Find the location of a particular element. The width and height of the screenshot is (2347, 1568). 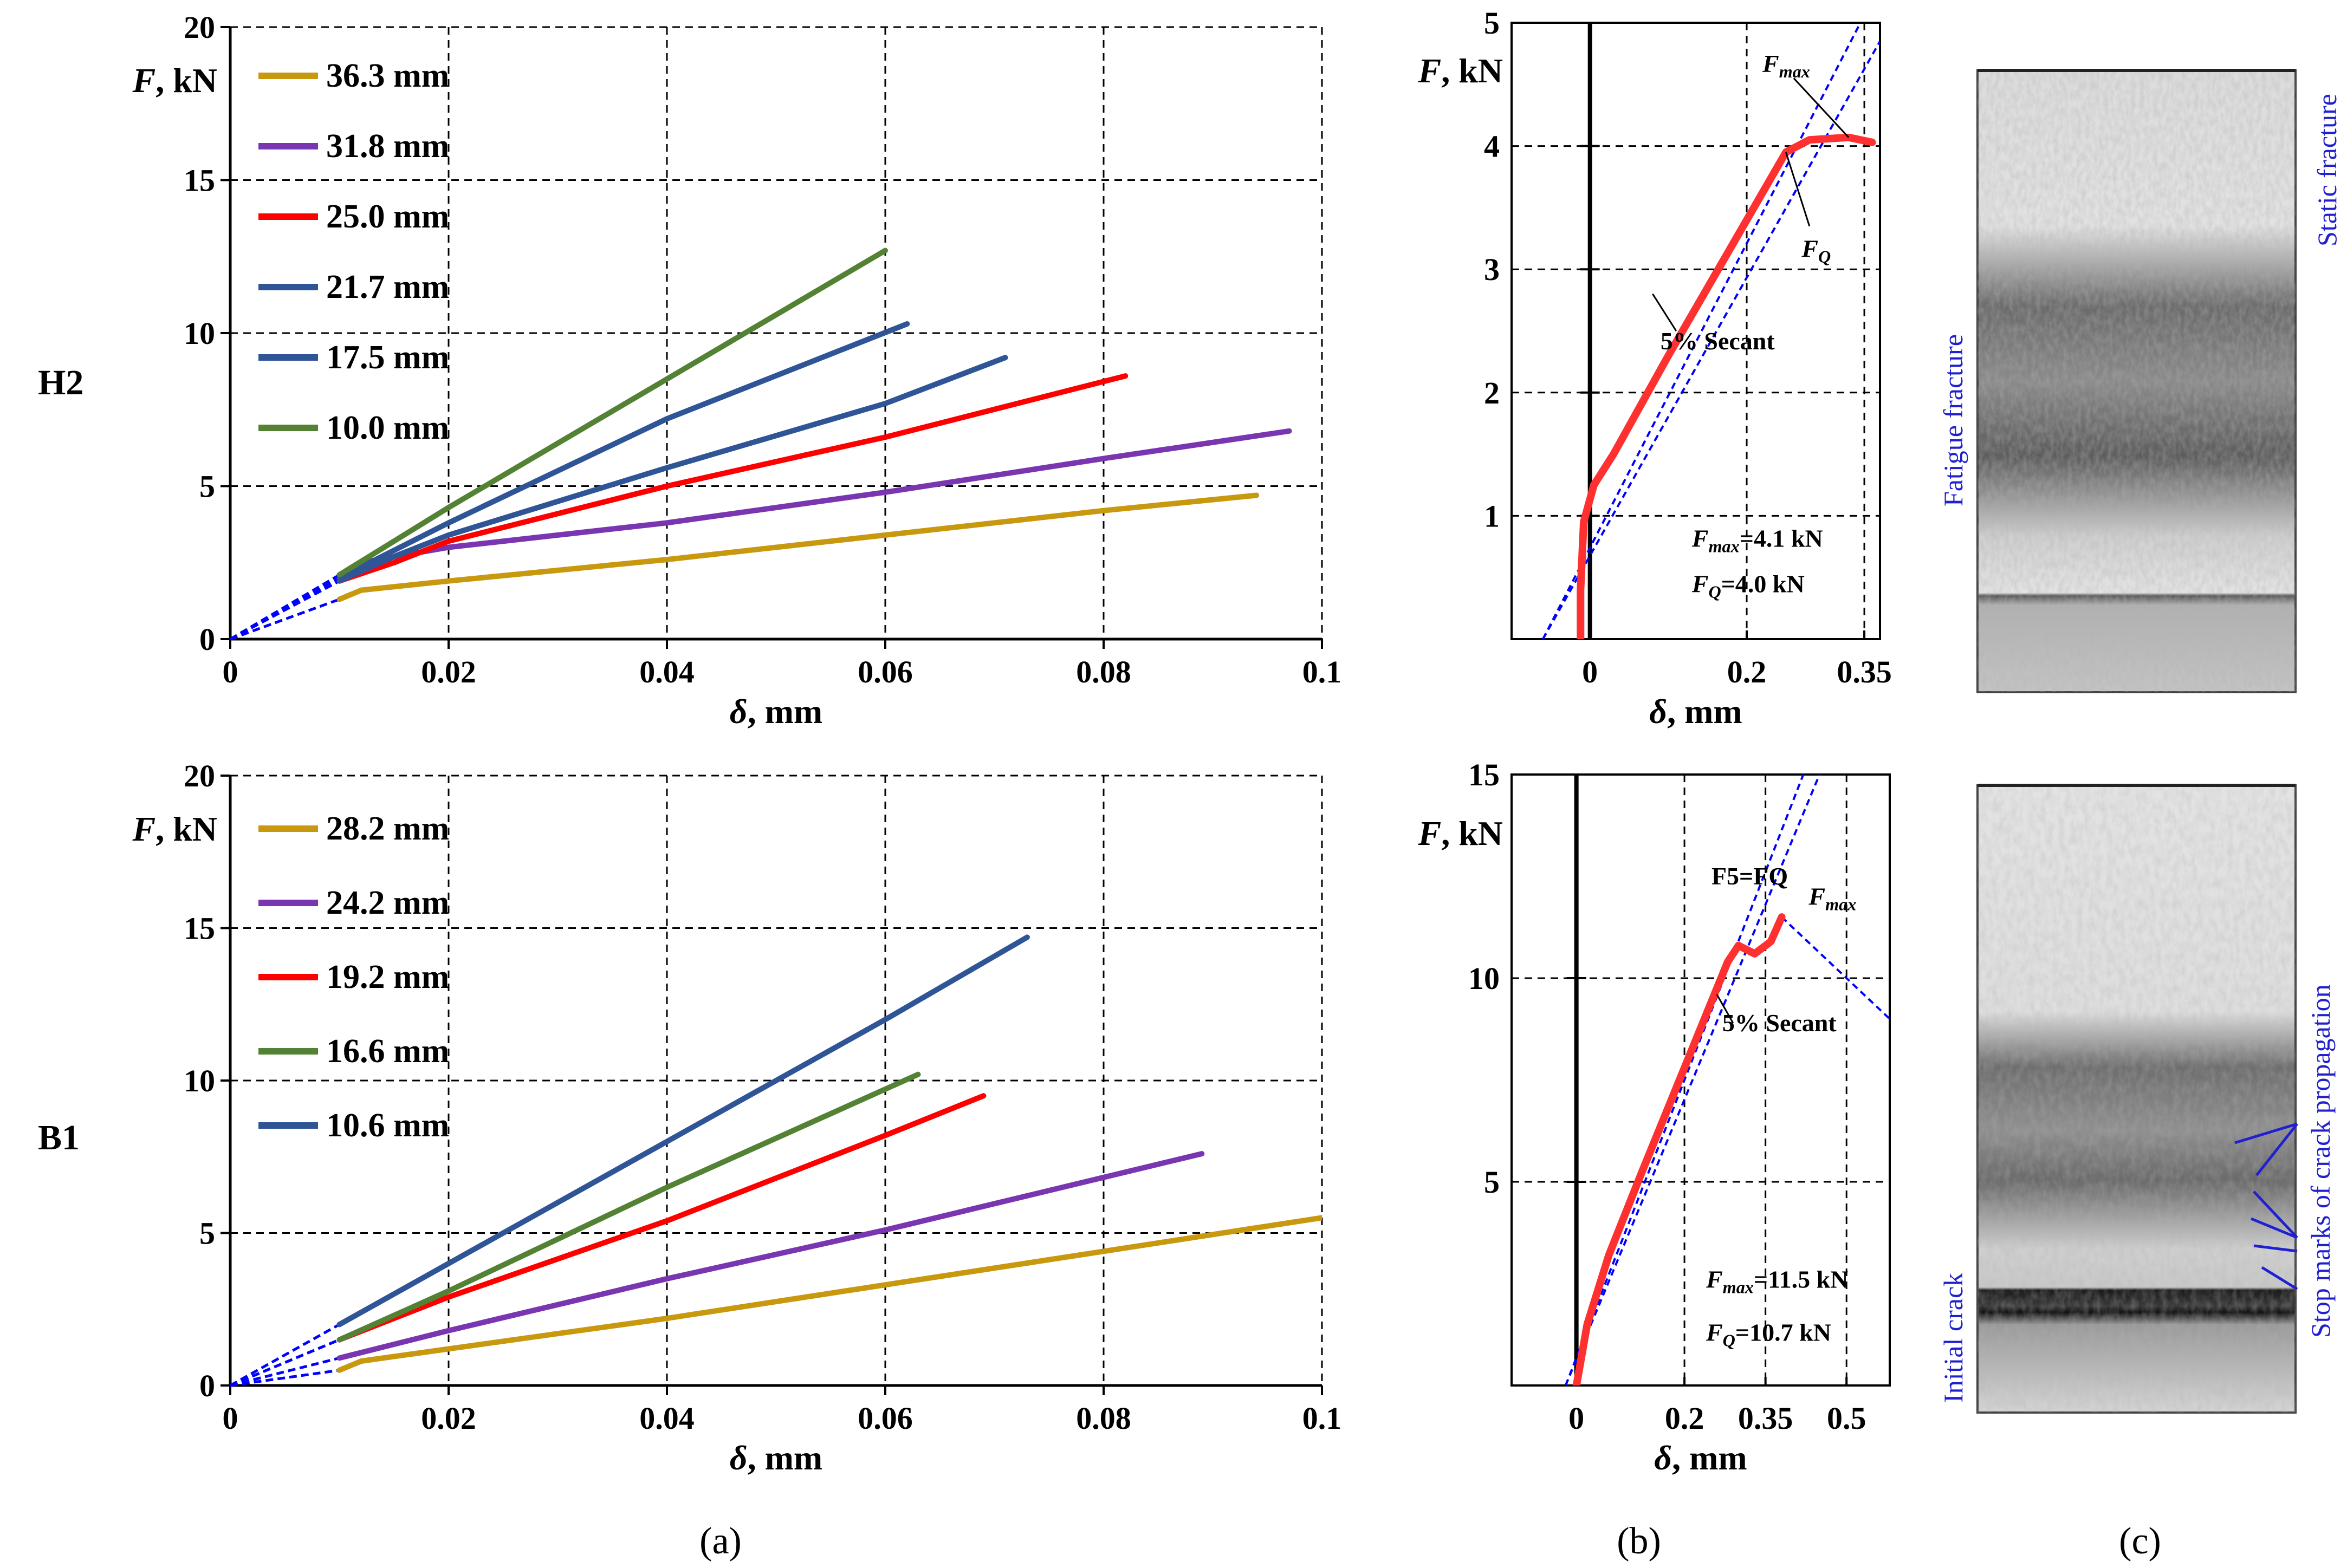

x-tick-label: 0.5 is located at coordinates (1846, 1419).